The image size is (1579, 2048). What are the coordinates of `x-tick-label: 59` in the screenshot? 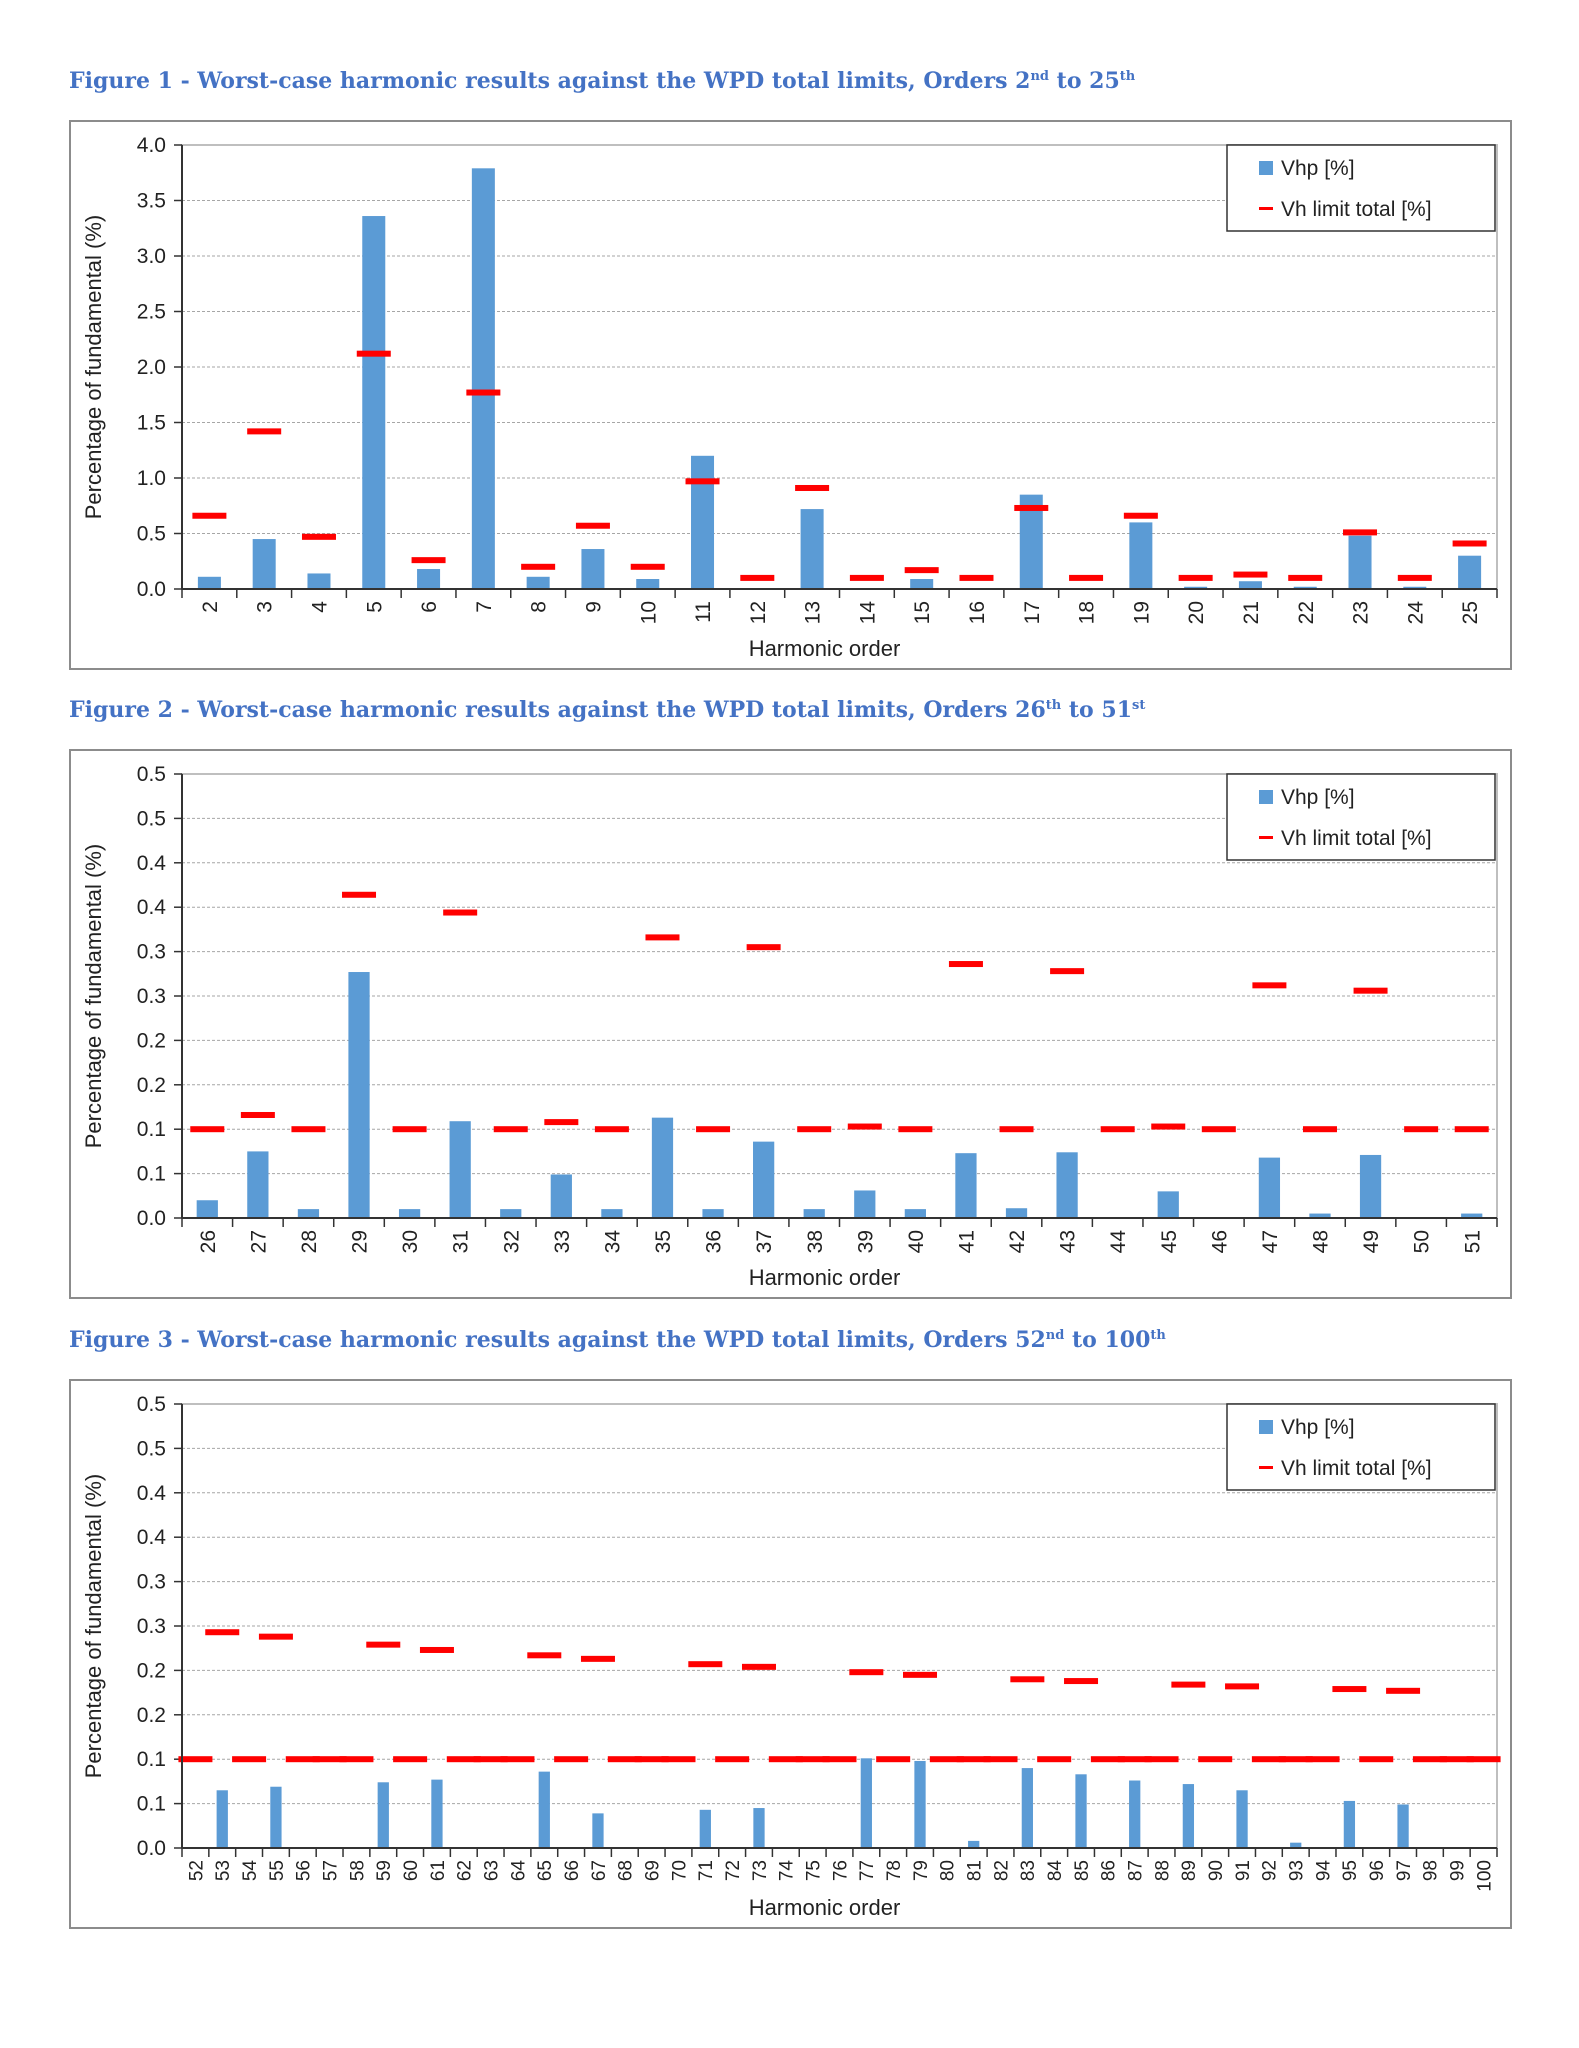 It's located at (384, 1870).